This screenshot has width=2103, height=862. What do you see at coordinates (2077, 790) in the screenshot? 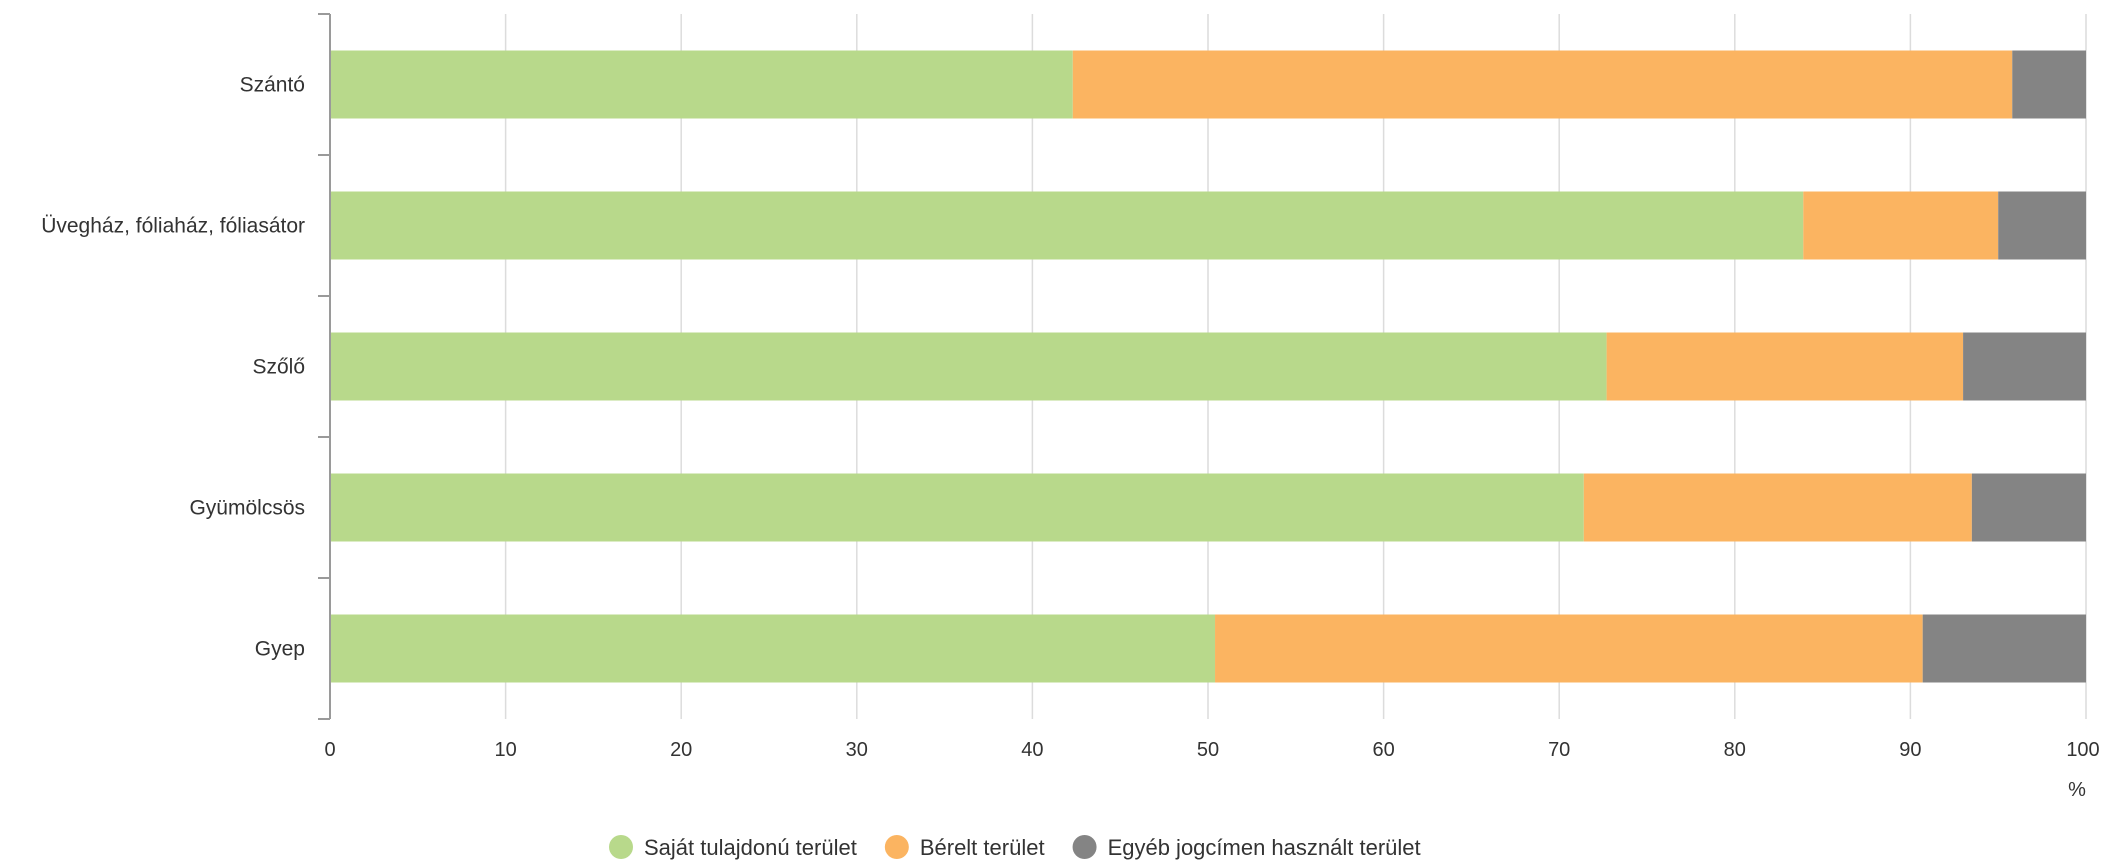
I see `x-axis-unit-label: %` at bounding box center [2077, 790].